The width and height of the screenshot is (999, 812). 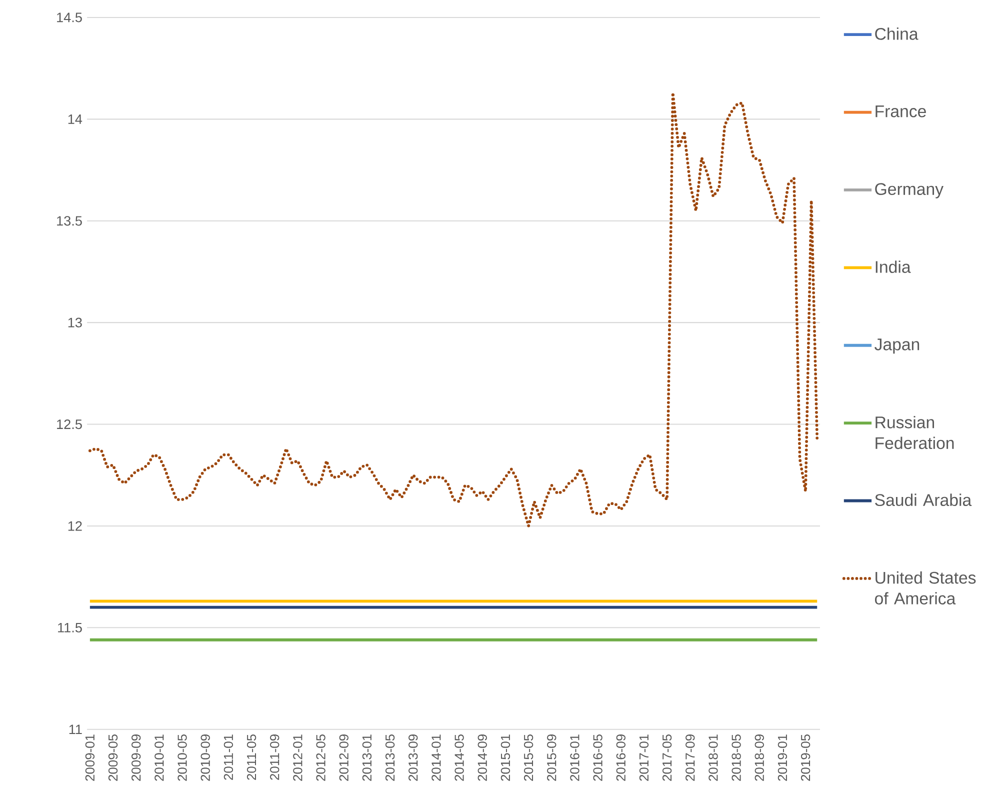 What do you see at coordinates (529, 757) in the screenshot?
I see `x-tick-label: 2015-05` at bounding box center [529, 757].